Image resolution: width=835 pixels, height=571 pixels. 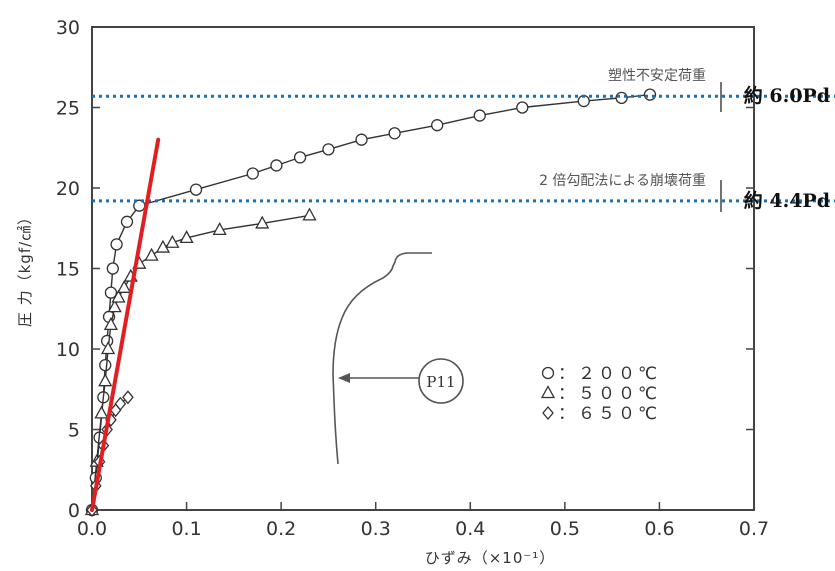 I want to click on inset-label-circle, so click(x=441, y=381).